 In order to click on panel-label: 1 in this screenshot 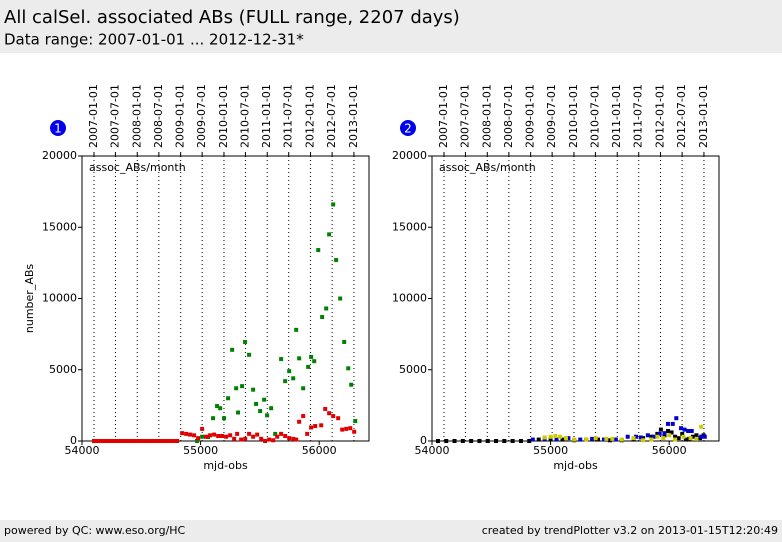, I will do `click(58, 129)`.